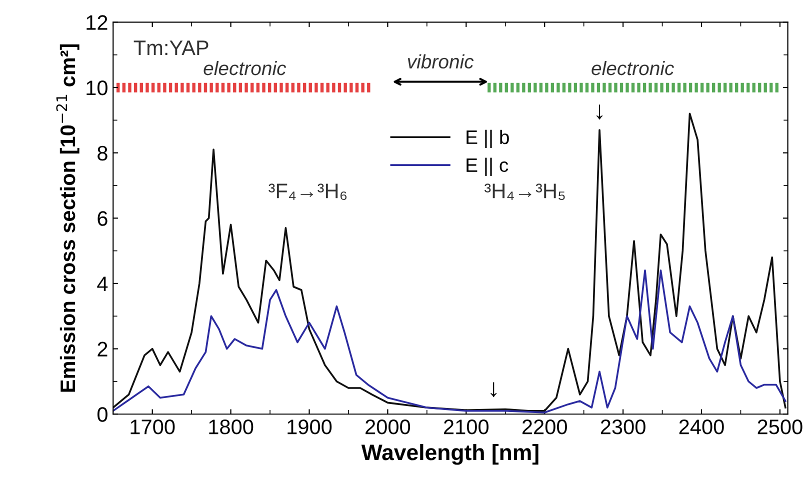  What do you see at coordinates (544, 427) in the screenshot?
I see `x-tick-label: 2200` at bounding box center [544, 427].